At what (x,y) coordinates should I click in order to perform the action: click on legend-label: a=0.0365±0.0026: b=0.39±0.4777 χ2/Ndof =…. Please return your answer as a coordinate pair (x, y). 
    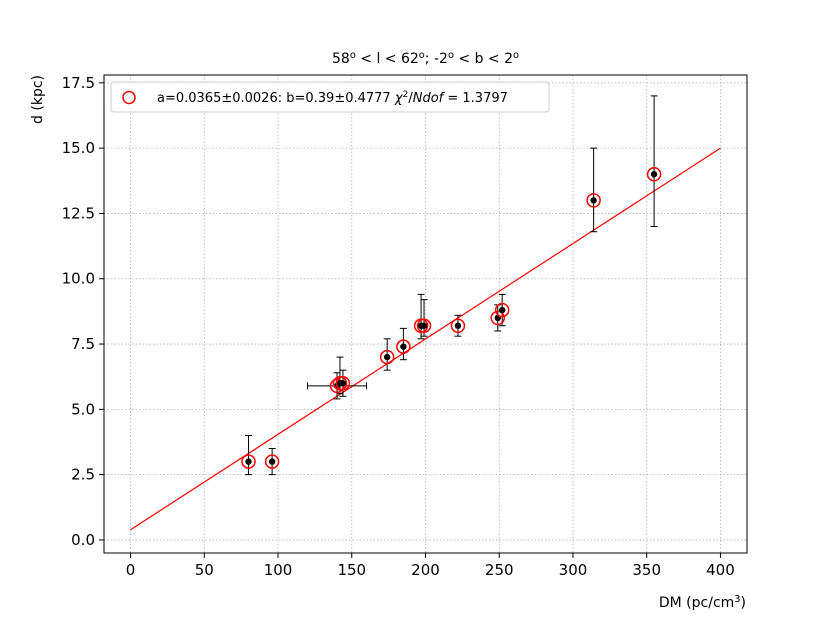
    Looking at the image, I should click on (332, 98).